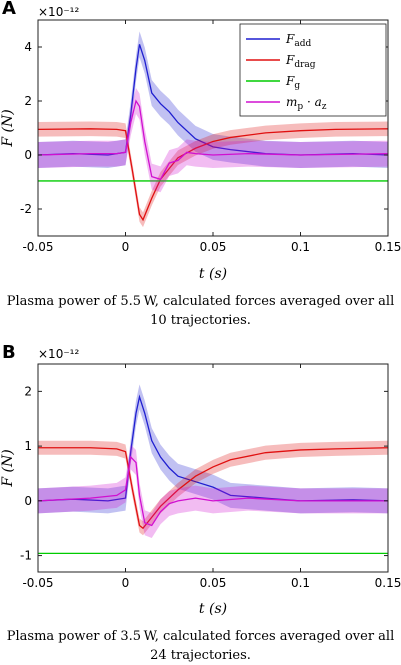 Image resolution: width=401 pixels, height=665 pixels. Describe the element at coordinates (292, 82) in the screenshot. I see `legend-entry: Fg` at that location.